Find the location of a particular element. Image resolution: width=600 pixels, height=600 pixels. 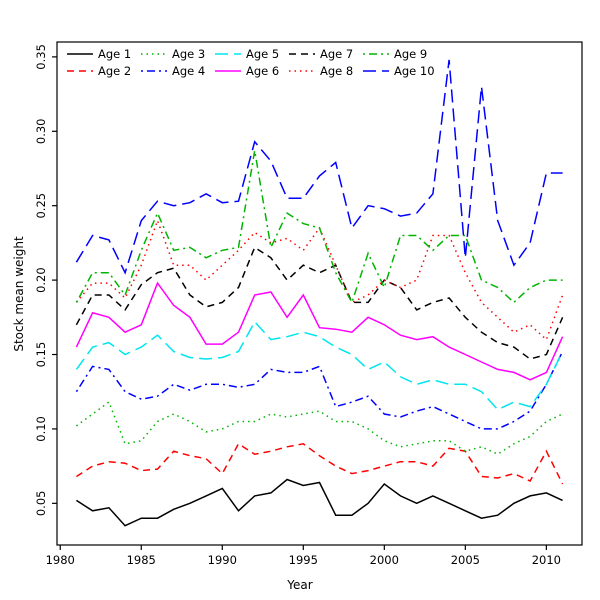

y-axis-title: Stock mean weight is located at coordinates (19, 294).